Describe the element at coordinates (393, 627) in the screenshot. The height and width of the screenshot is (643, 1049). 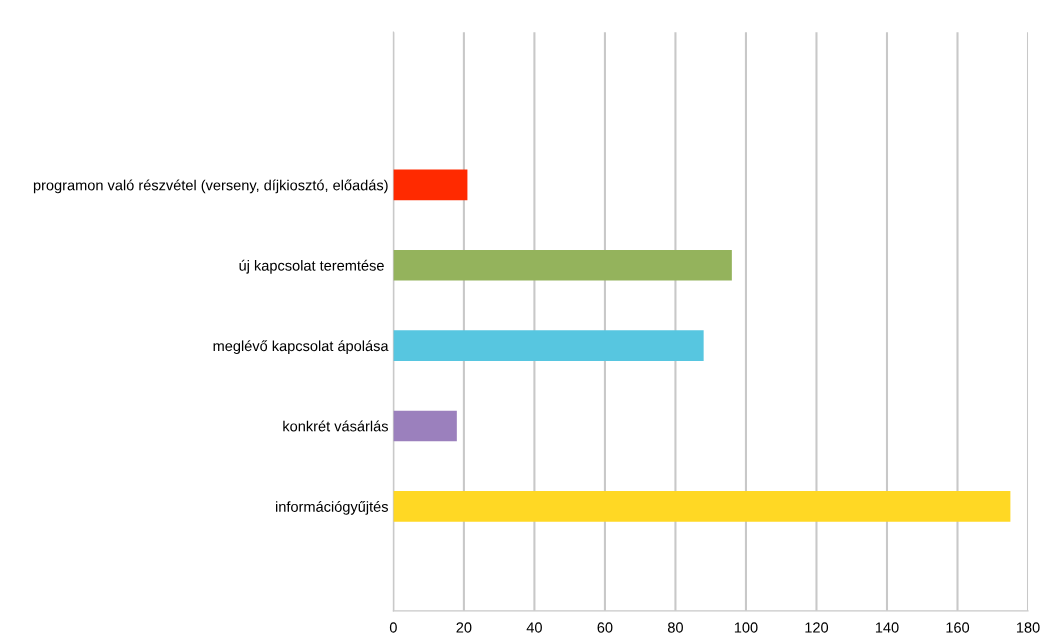
I see `x-tick-label: 0` at that location.